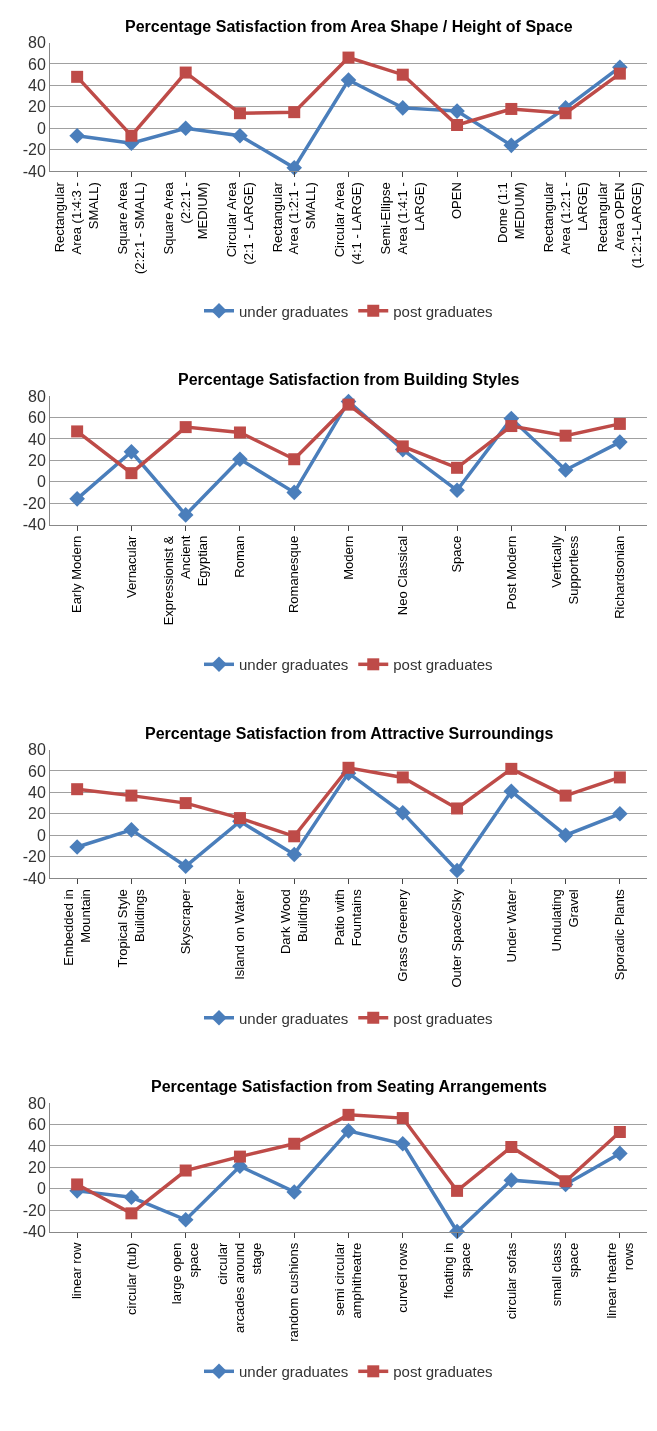  Describe the element at coordinates (620, 577) in the screenshot. I see `x-tick-label: Richardsonian` at that location.